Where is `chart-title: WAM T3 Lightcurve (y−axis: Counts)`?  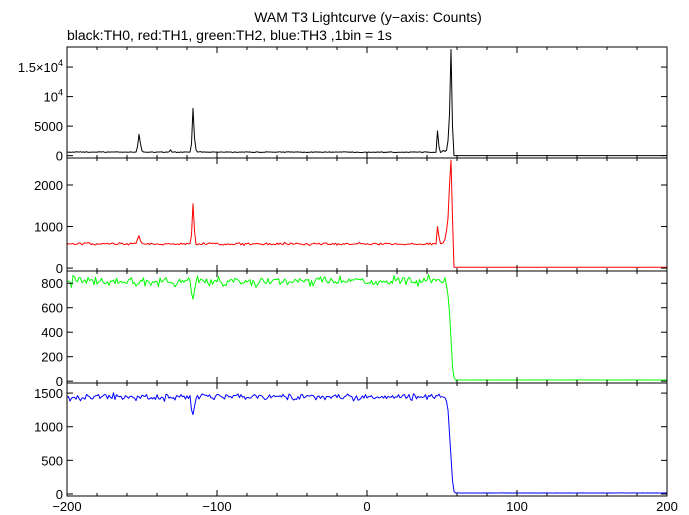 chart-title: WAM T3 Lightcurve (y−axis: Counts) is located at coordinates (368, 17).